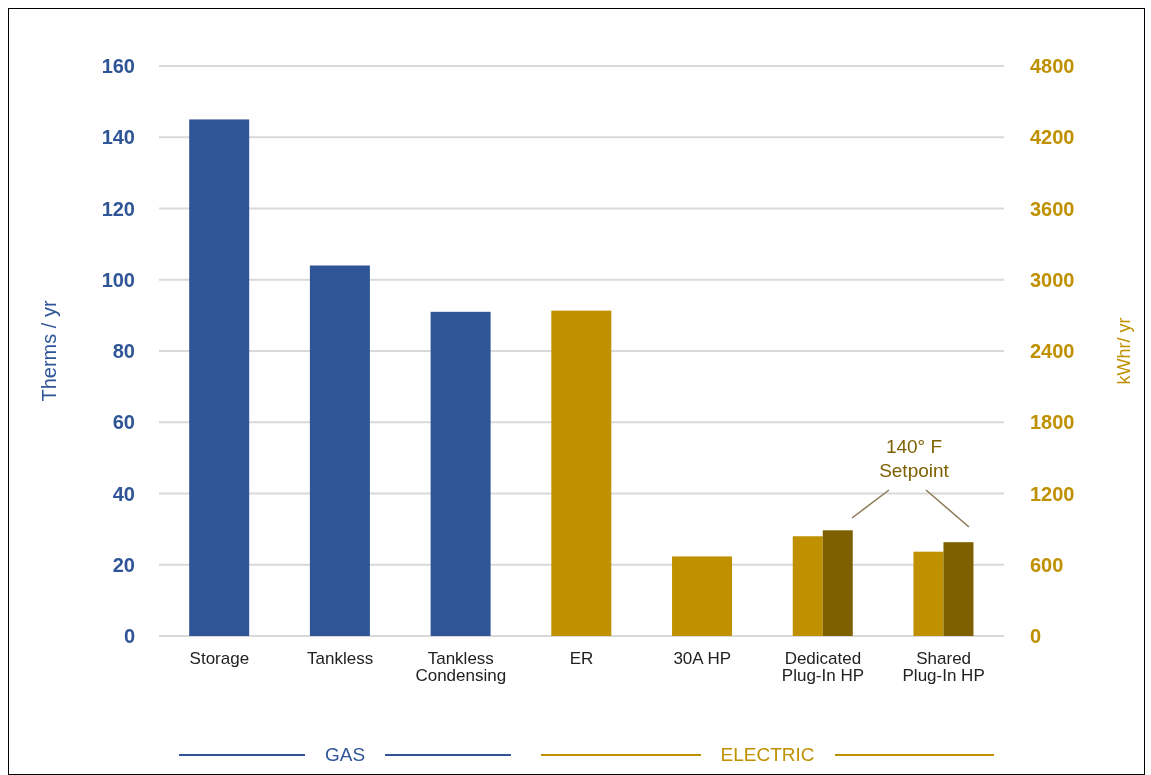 This screenshot has height=775, width=1151. I want to click on y2-axis-title: kWhr/ yr, so click(1124, 351).